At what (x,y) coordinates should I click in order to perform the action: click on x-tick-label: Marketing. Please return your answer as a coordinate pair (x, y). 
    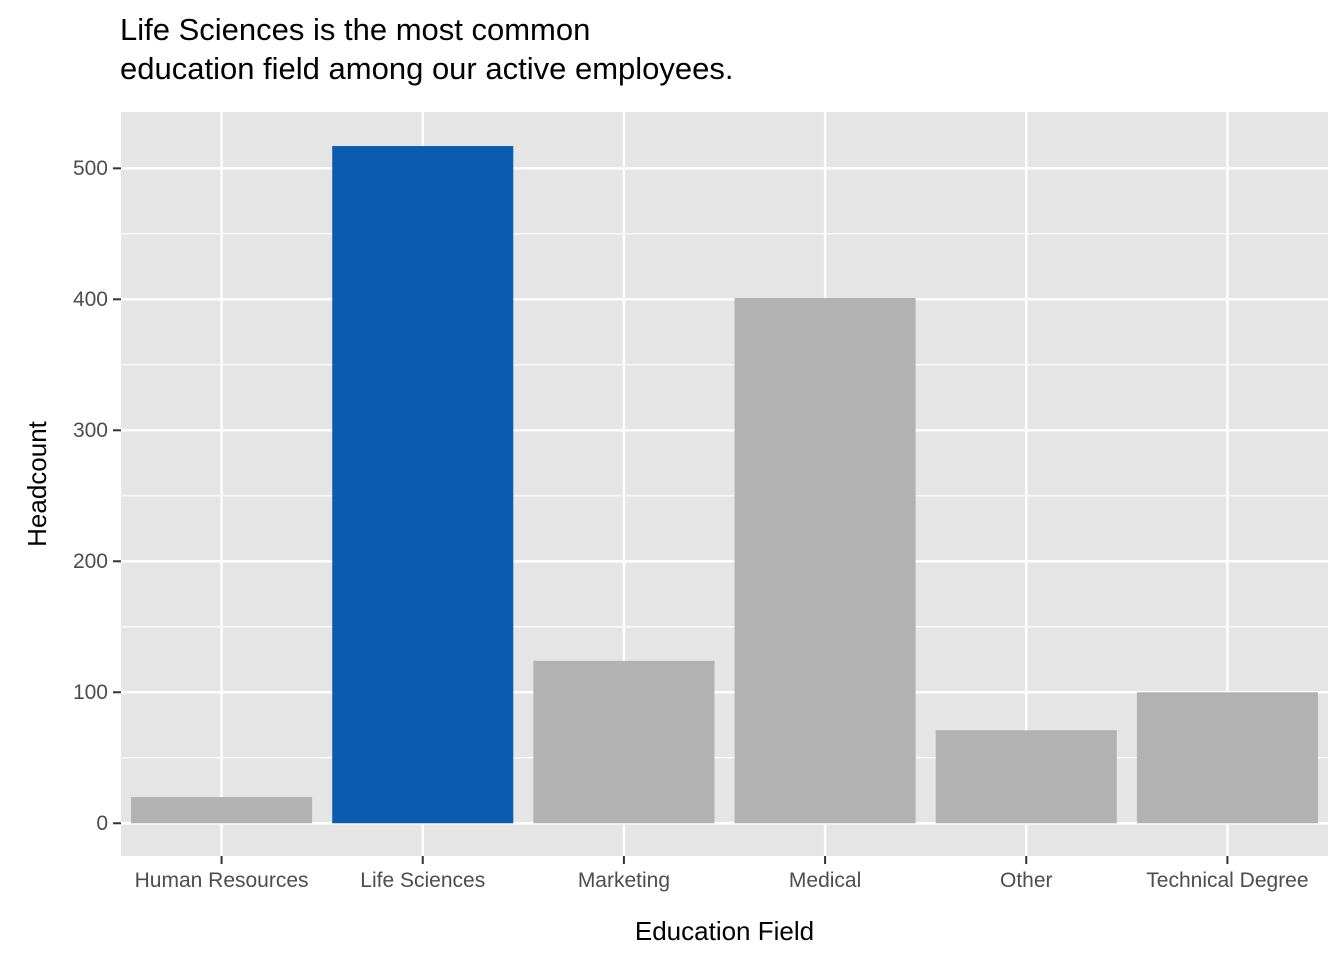
    Looking at the image, I should click on (624, 880).